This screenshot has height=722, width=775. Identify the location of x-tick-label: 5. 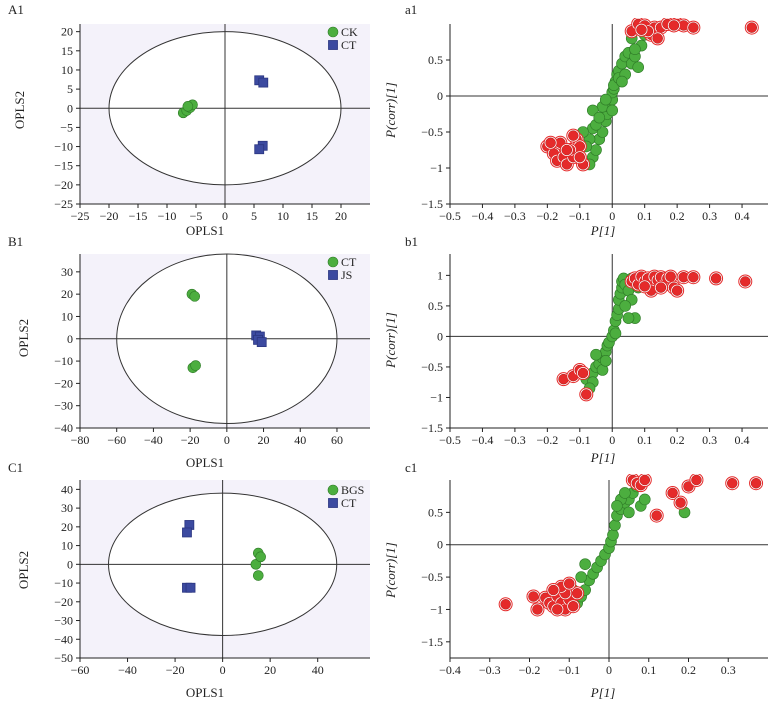
(254, 216).